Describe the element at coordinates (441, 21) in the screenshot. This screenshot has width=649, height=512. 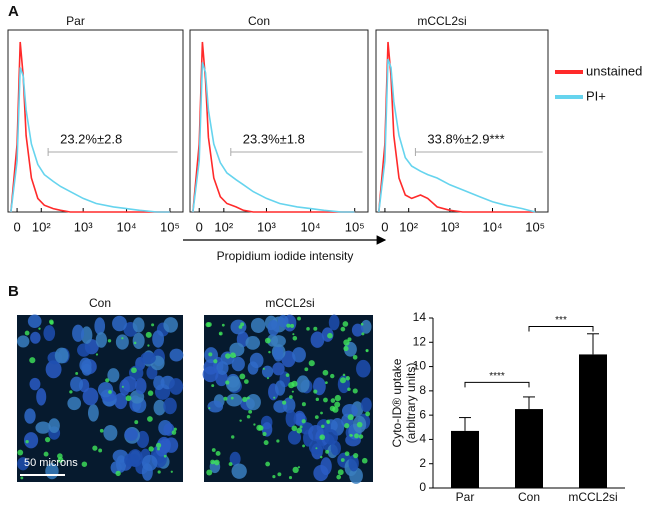
I see `chart-title: mCCL2si` at that location.